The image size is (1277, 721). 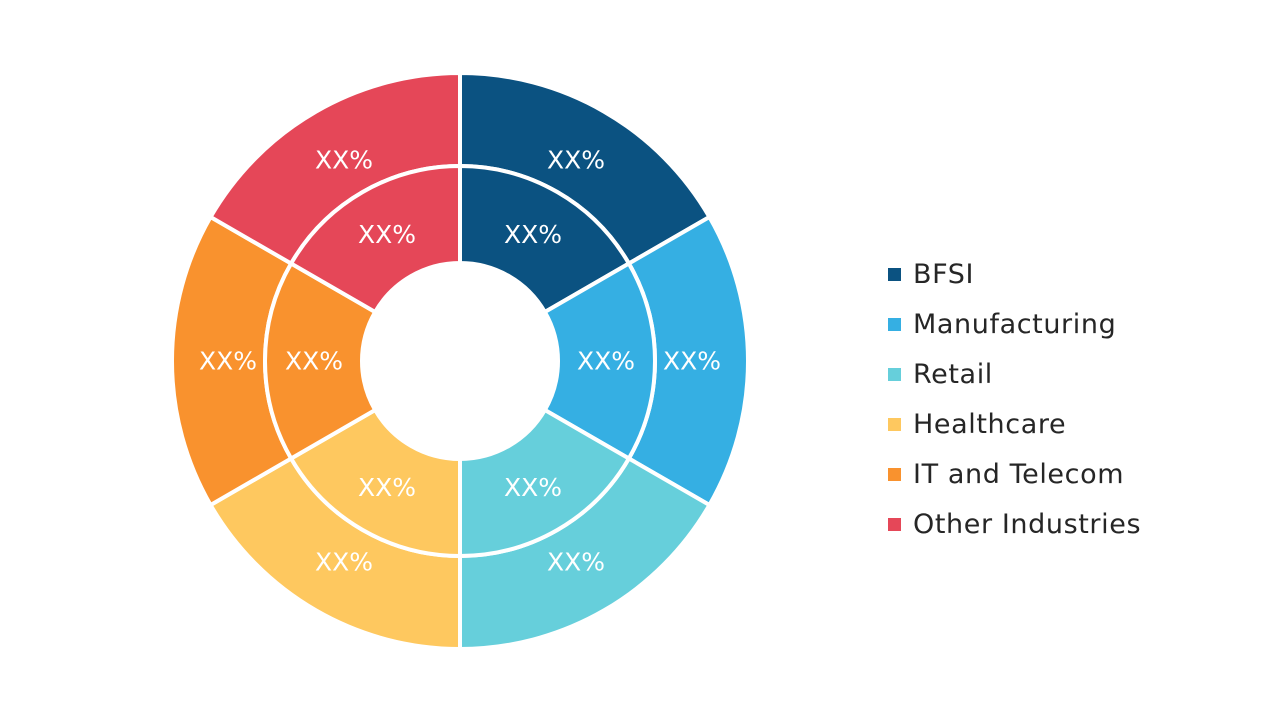 I want to click on outer-slice-label-manufacturing: XX%, so click(x=692, y=361).